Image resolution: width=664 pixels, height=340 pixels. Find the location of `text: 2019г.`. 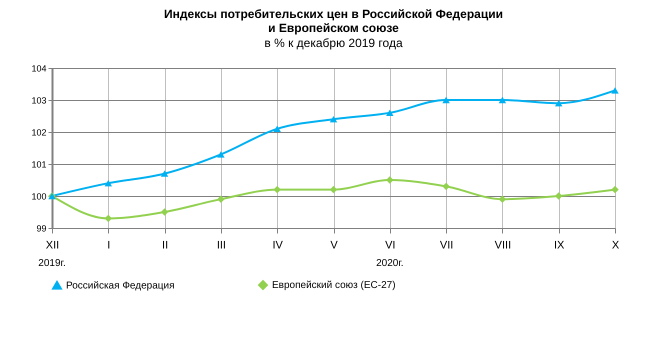

text: 2019г. is located at coordinates (52, 263).